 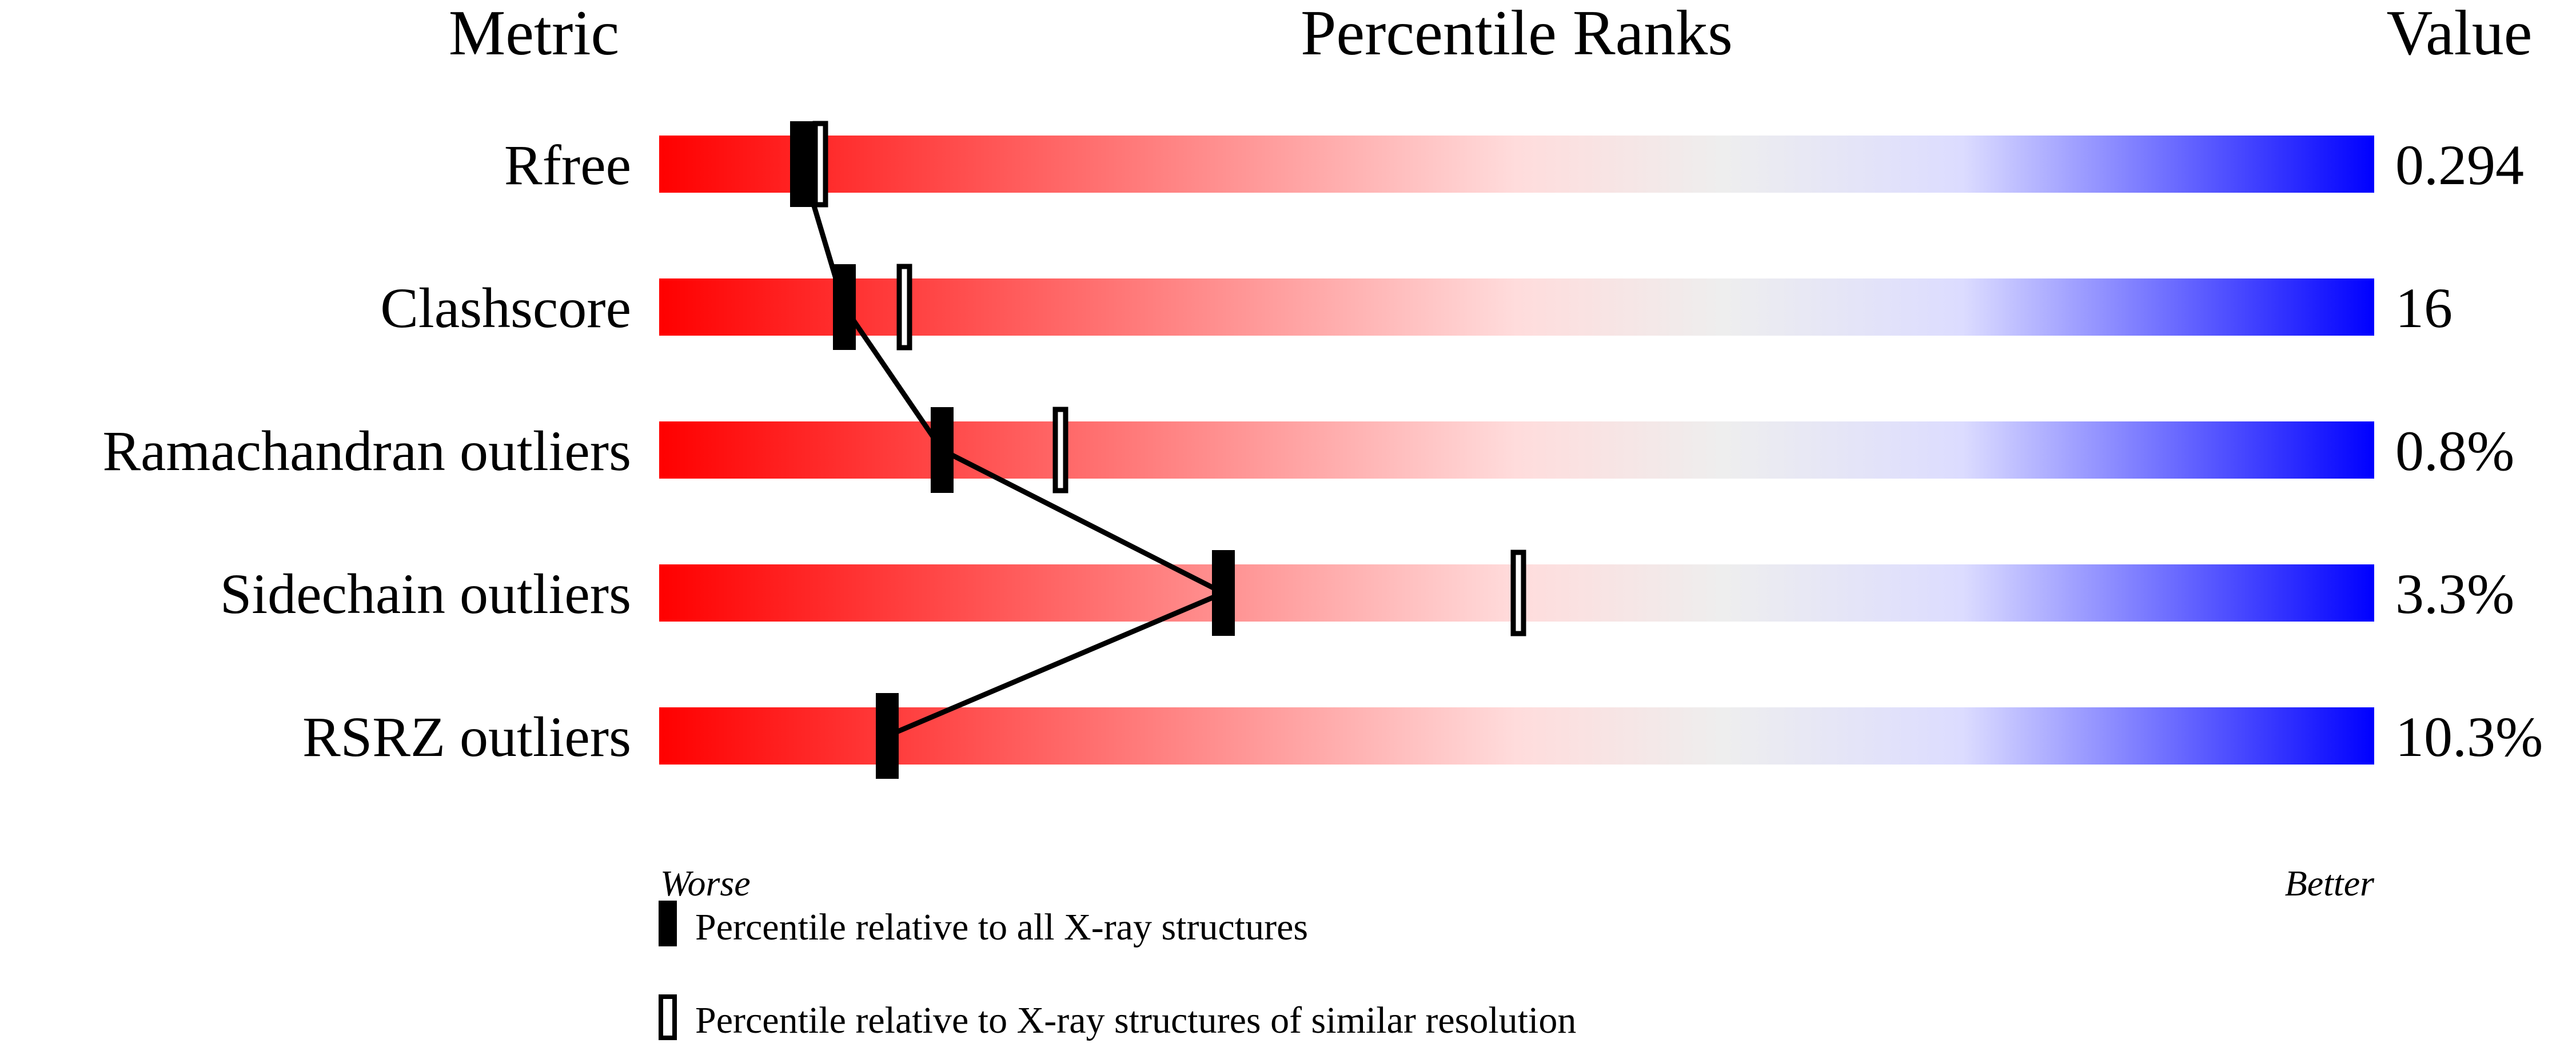 I want to click on metric-value: 3.3%, so click(x=2454, y=594).